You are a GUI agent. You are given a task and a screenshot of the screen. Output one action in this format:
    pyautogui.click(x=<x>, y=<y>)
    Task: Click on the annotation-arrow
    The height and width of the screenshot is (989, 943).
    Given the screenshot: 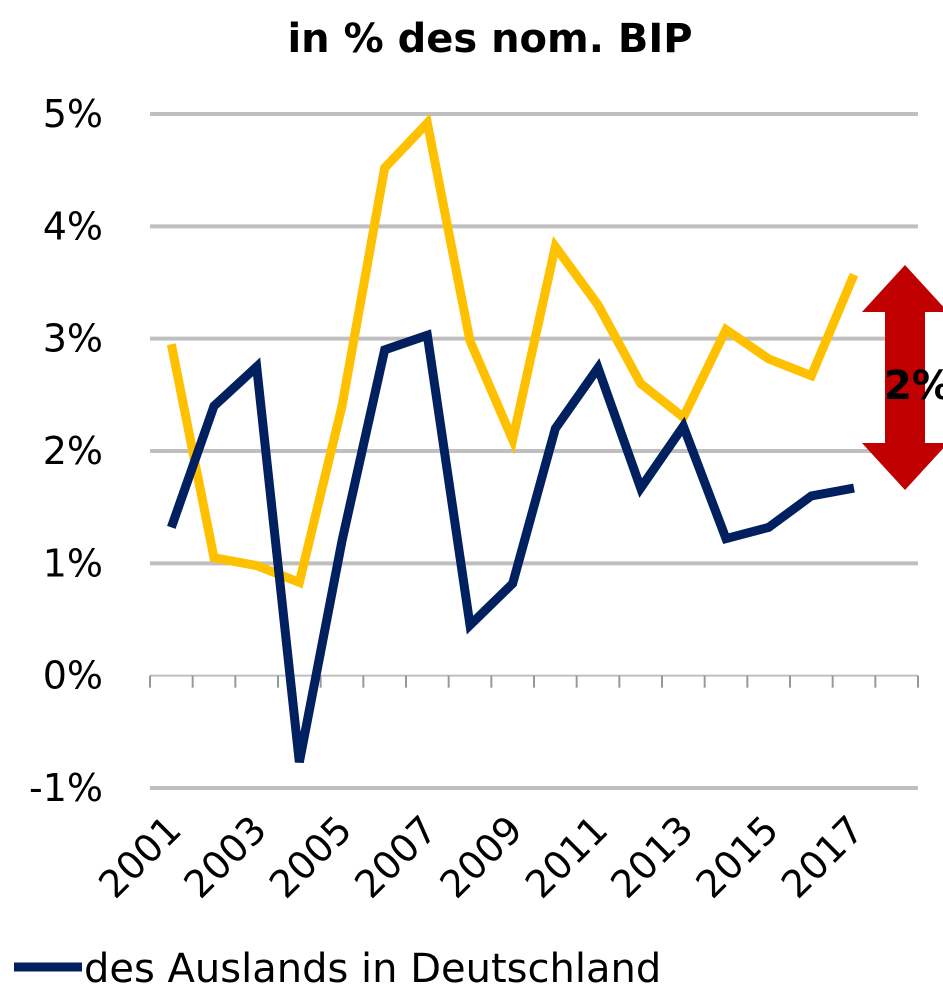 What is the action you would take?
    pyautogui.click(x=902, y=377)
    